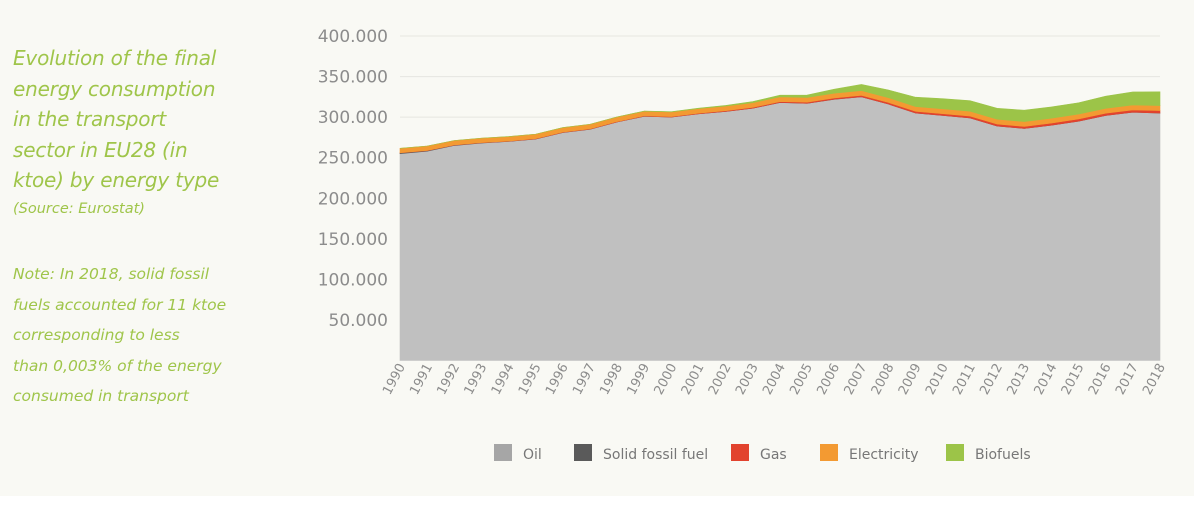 This screenshot has width=1194, height=511. Describe the element at coordinates (964, 379) in the screenshot. I see `x-tick-label: 2011` at that location.